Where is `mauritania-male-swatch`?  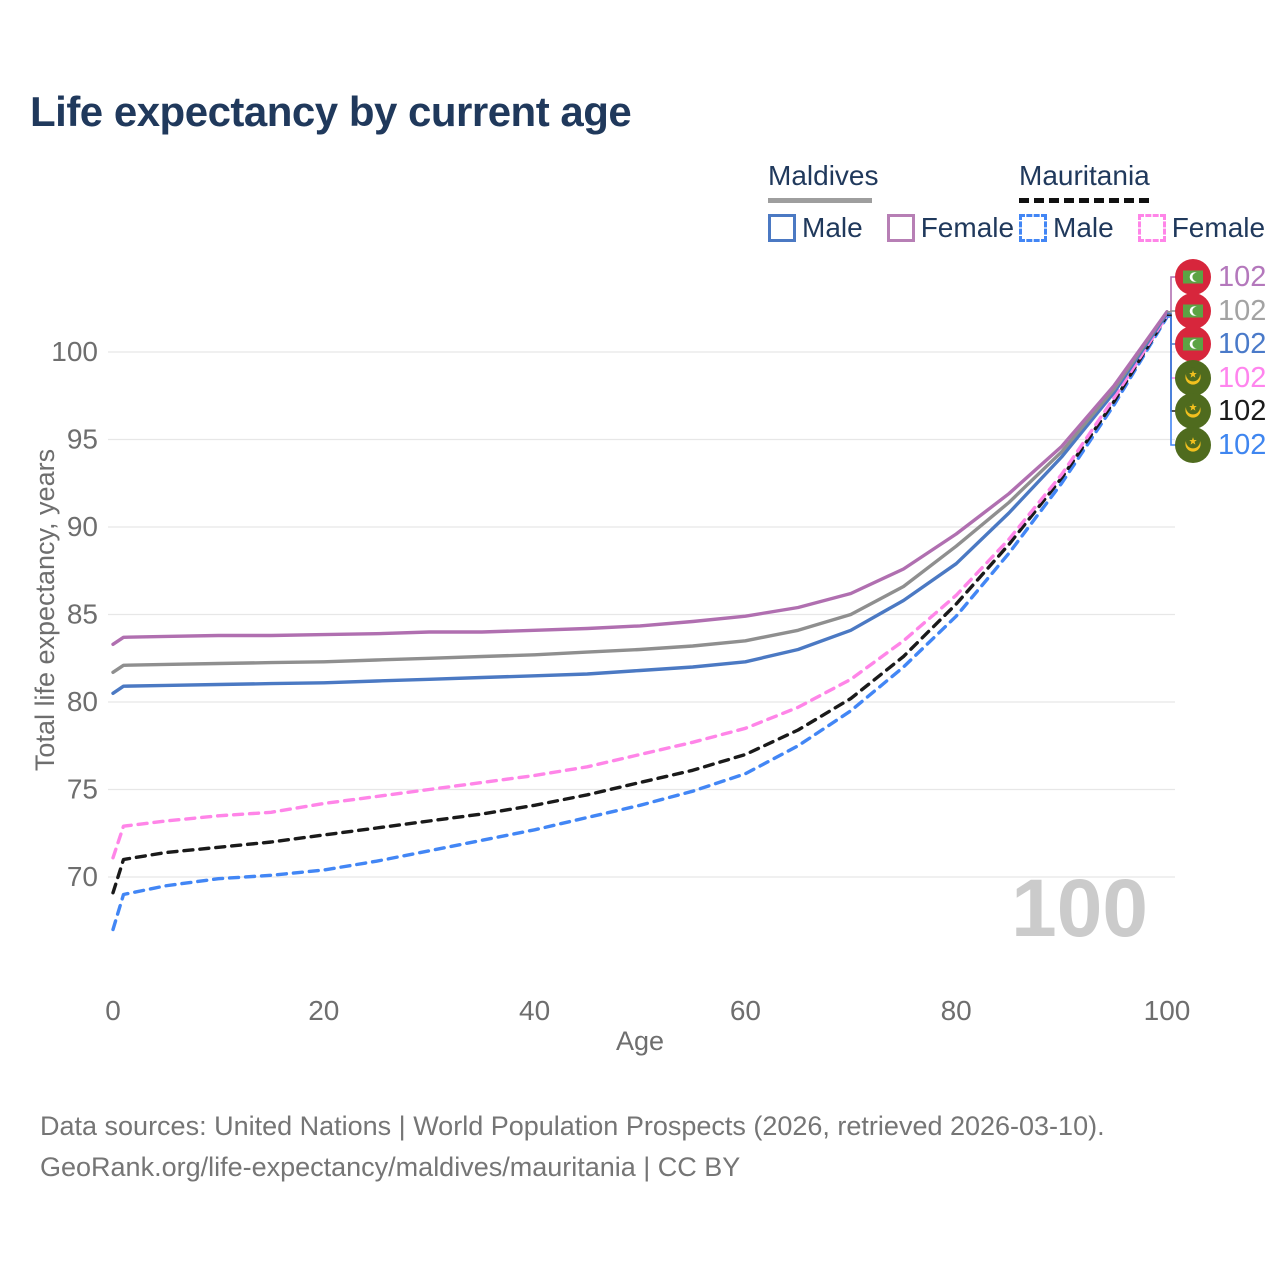
mauritania-male-swatch is located at coordinates (1033, 228).